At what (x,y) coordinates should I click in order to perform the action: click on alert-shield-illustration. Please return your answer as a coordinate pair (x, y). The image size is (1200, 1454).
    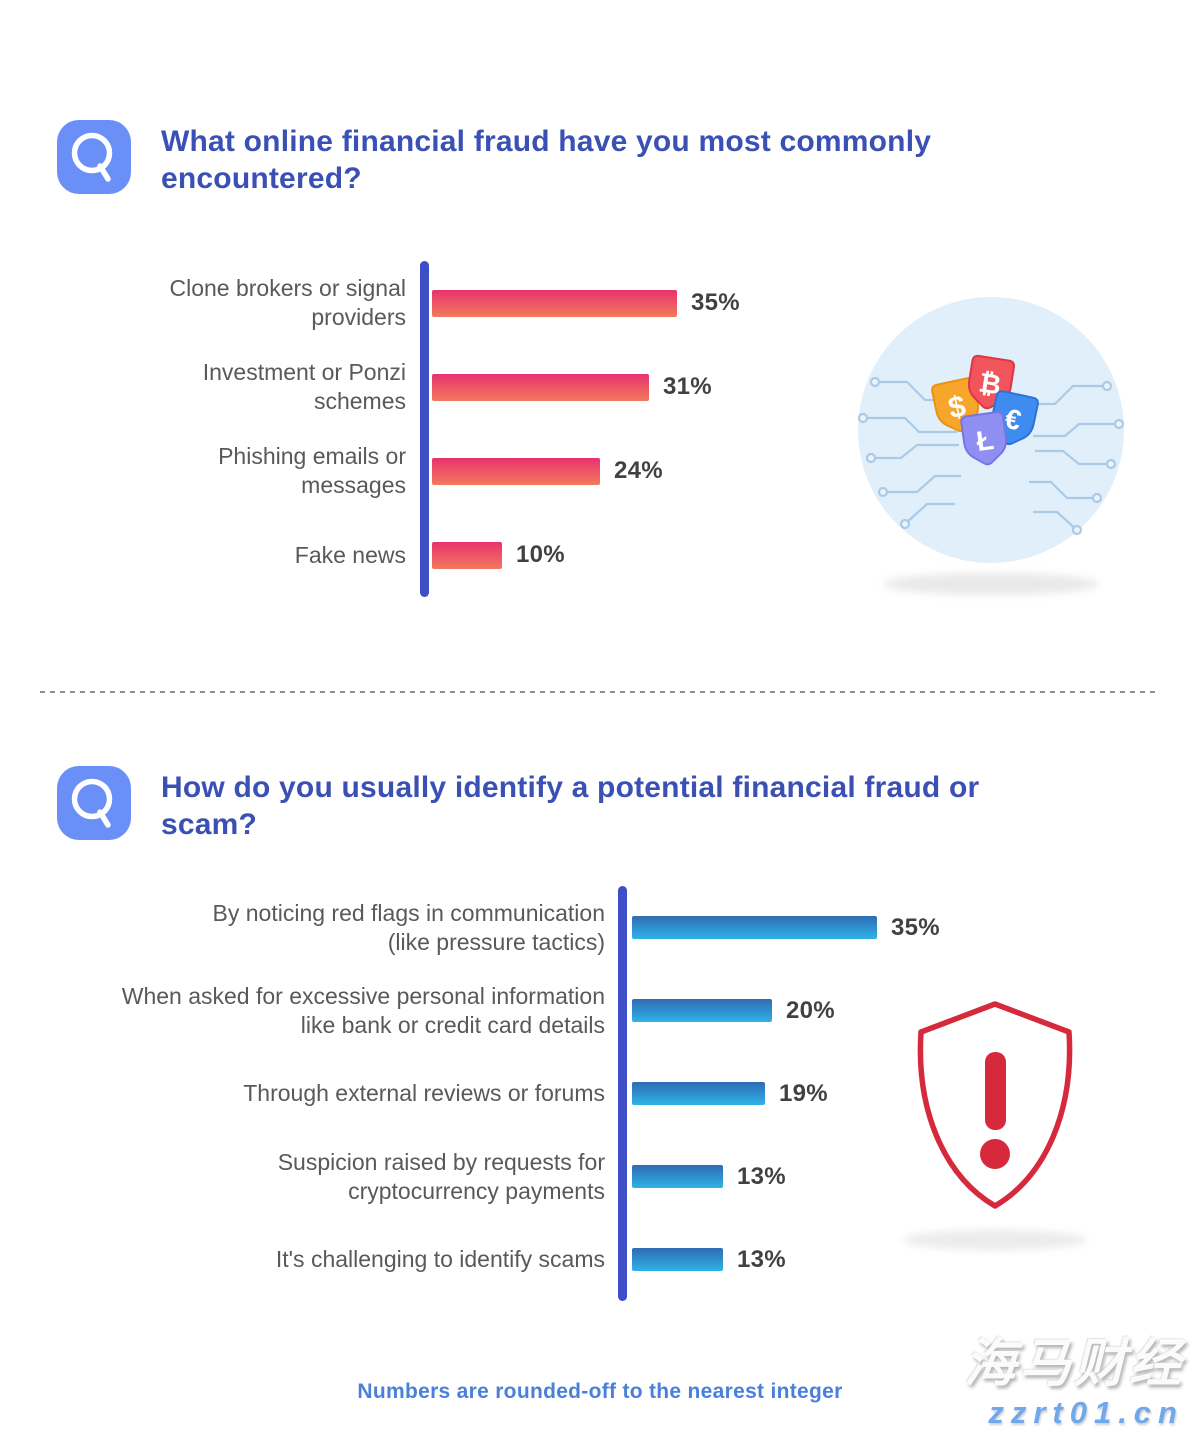
    Looking at the image, I should click on (995, 1125).